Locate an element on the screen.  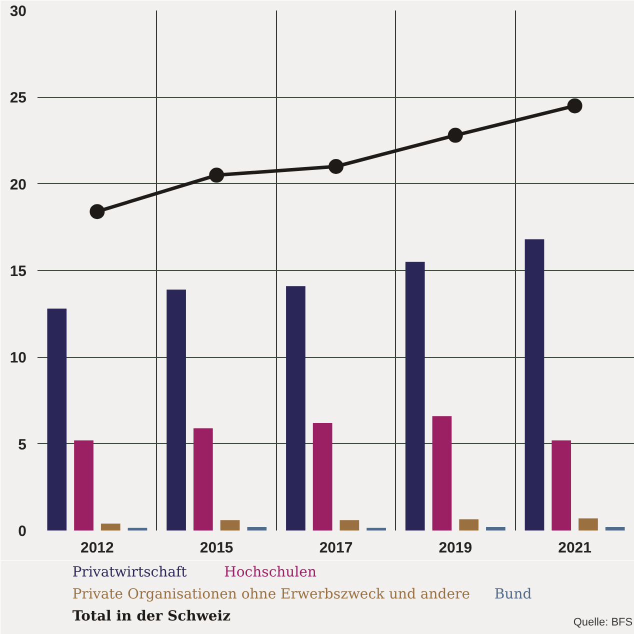
x-tick-label: 2021 is located at coordinates (575, 548).